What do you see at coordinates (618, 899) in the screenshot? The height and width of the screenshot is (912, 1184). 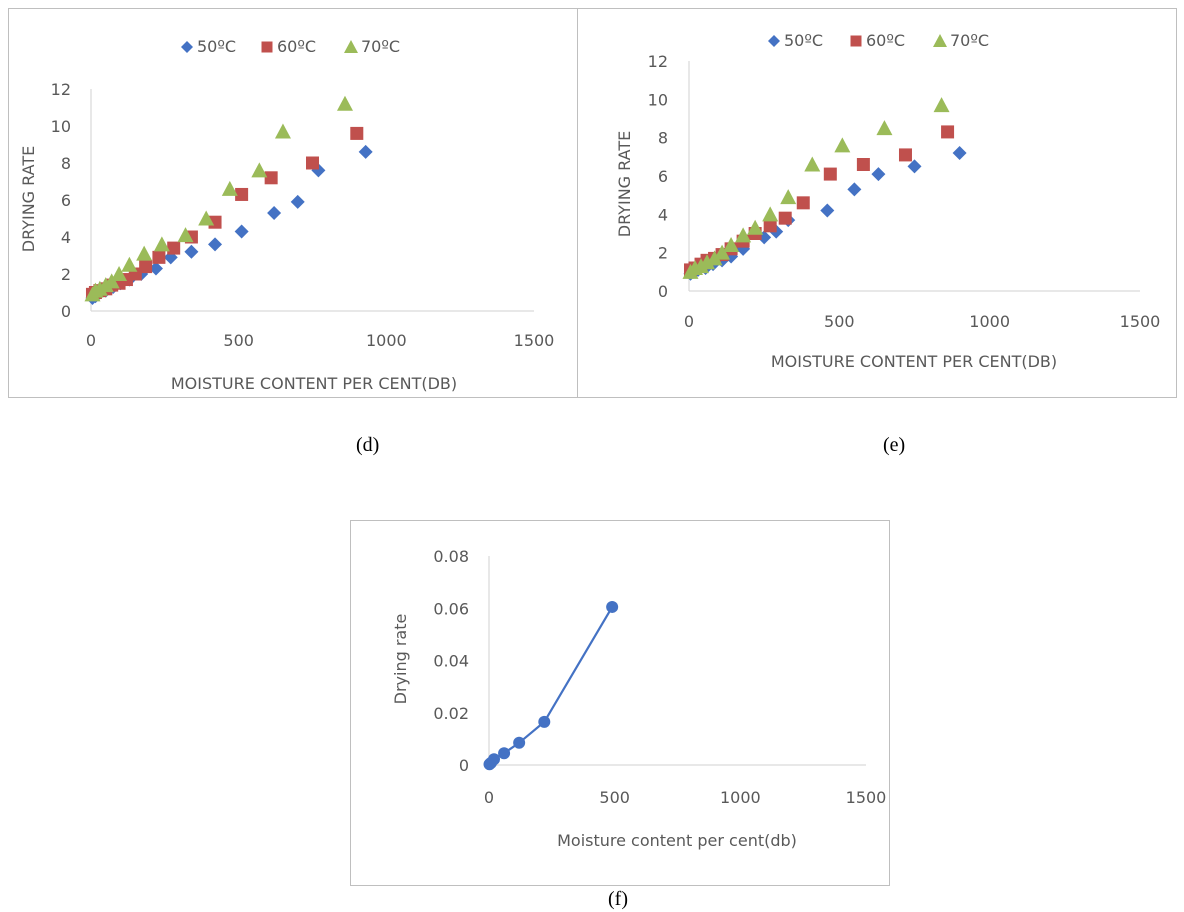 I see `caption-f: (f)` at bounding box center [618, 899].